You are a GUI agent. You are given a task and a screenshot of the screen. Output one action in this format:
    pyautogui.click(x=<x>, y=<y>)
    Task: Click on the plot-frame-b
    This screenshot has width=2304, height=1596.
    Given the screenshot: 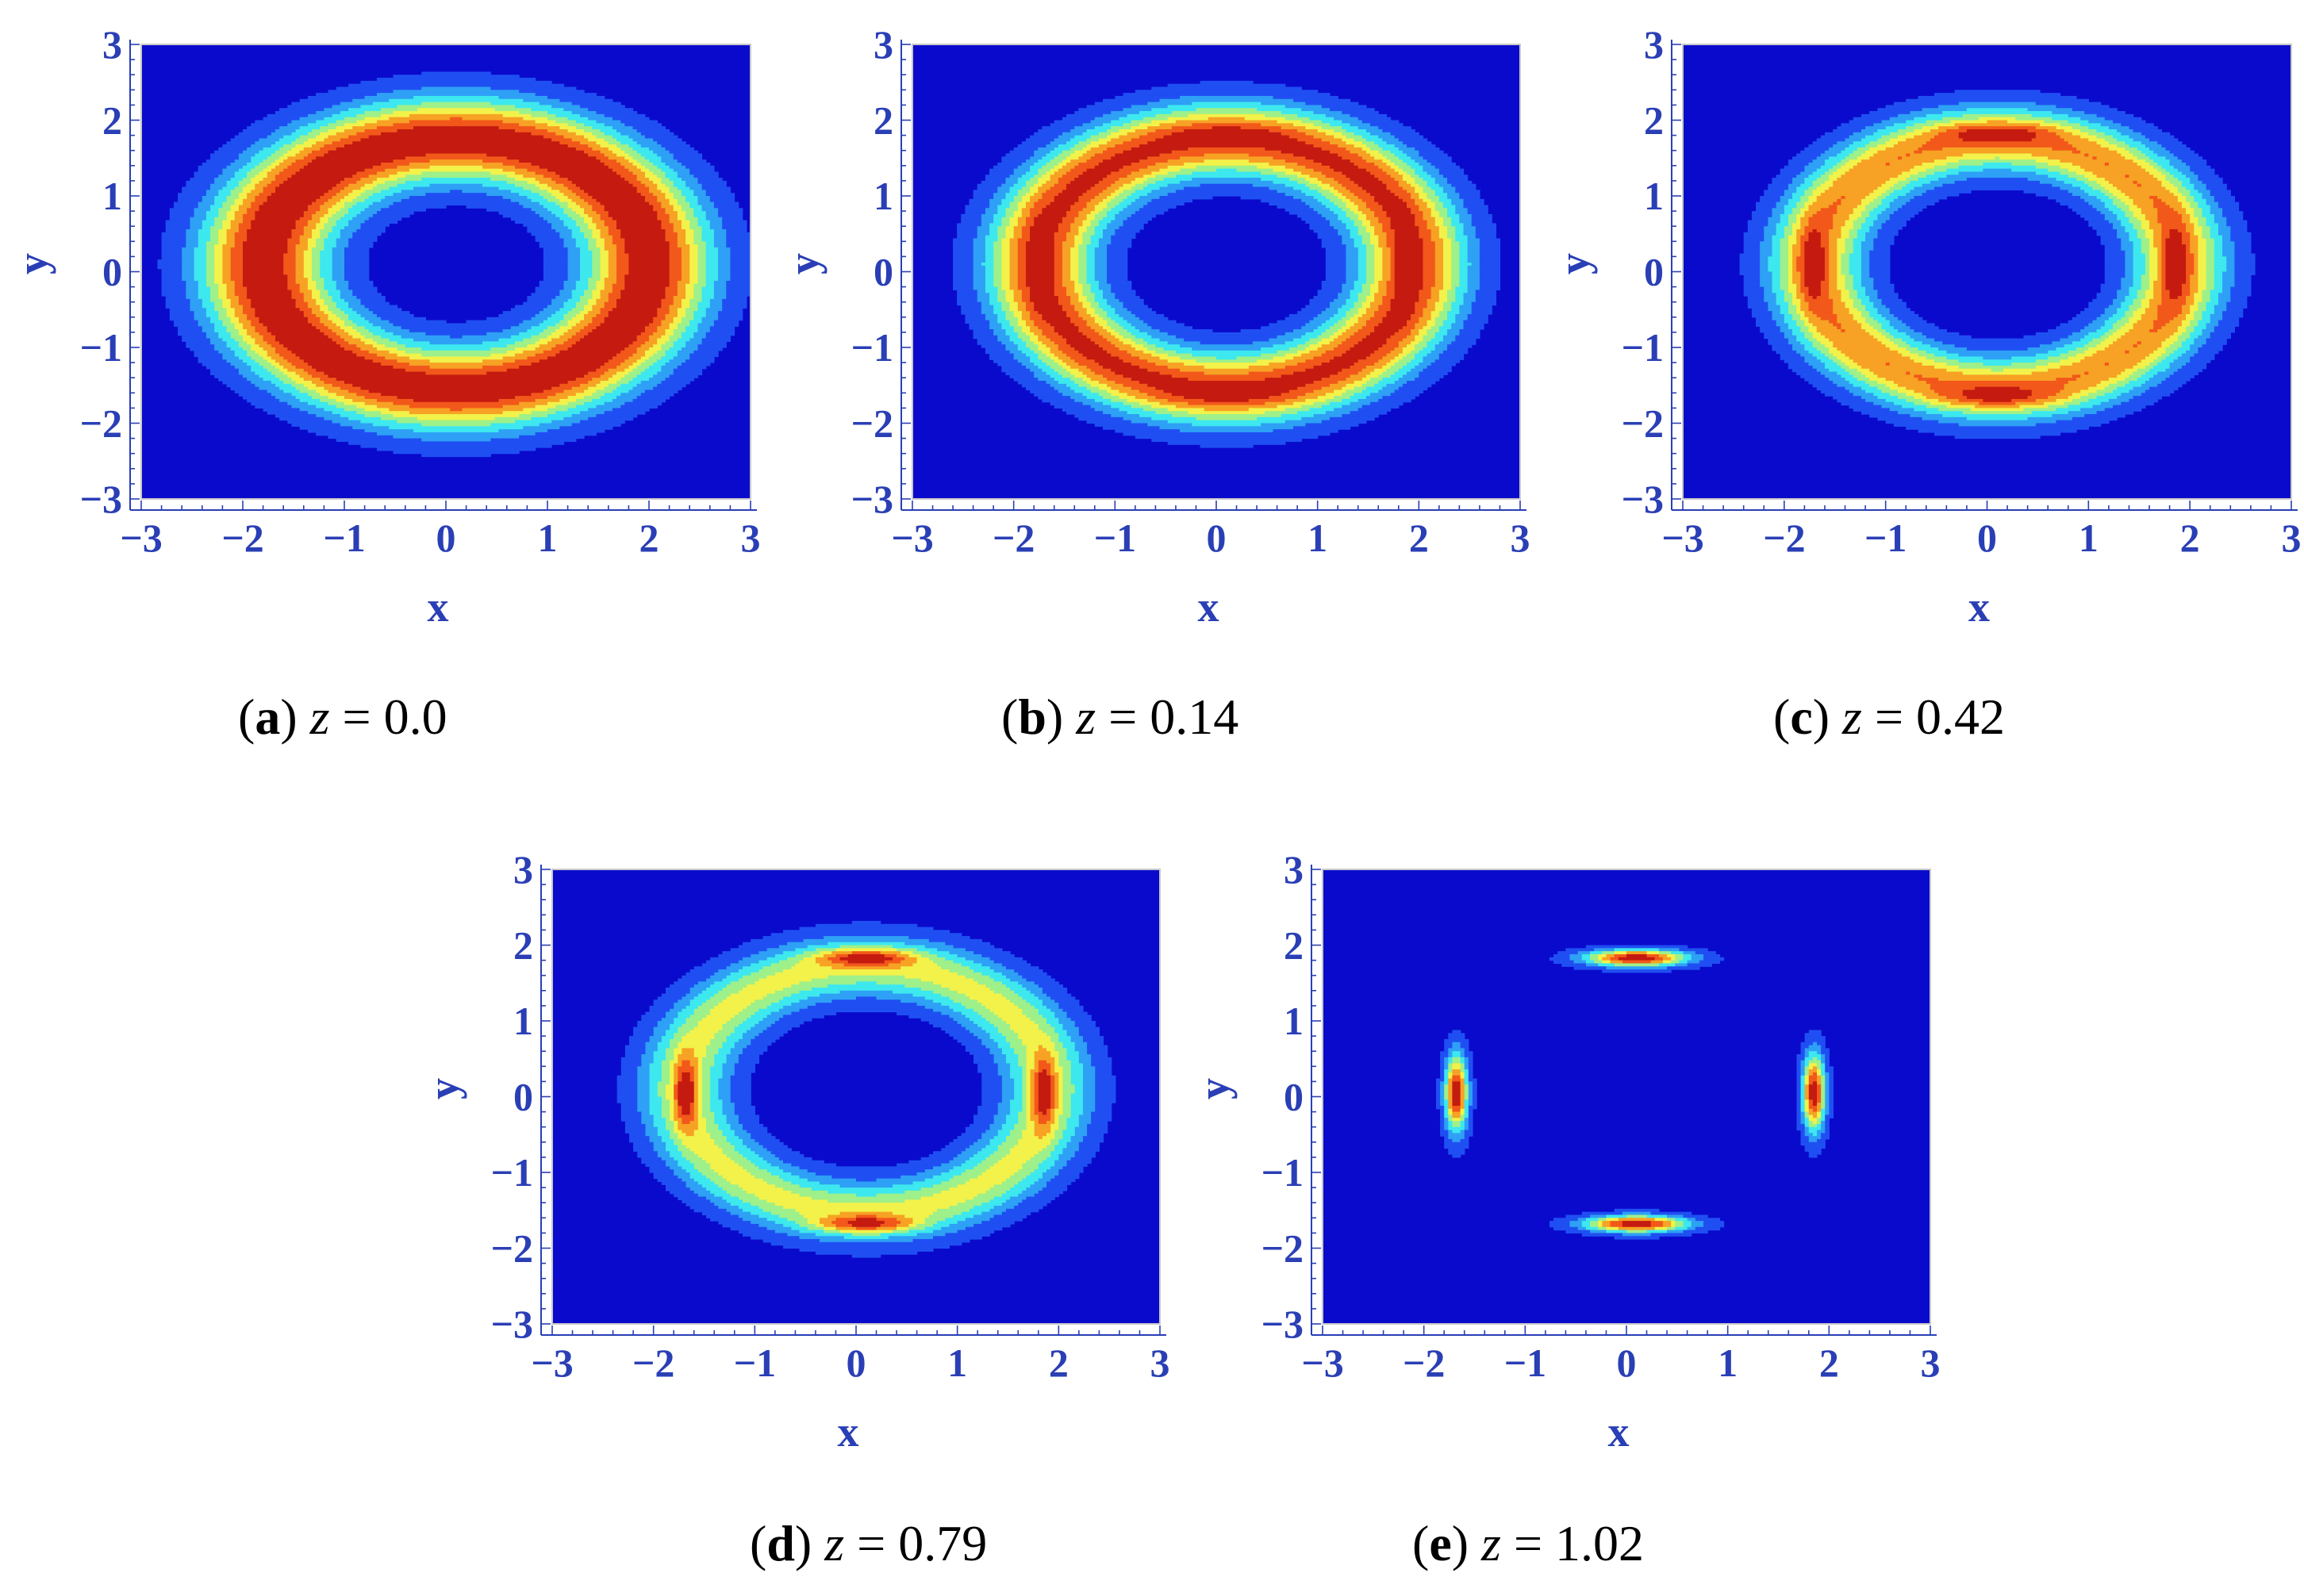 What is the action you would take?
    pyautogui.click(x=1216, y=272)
    